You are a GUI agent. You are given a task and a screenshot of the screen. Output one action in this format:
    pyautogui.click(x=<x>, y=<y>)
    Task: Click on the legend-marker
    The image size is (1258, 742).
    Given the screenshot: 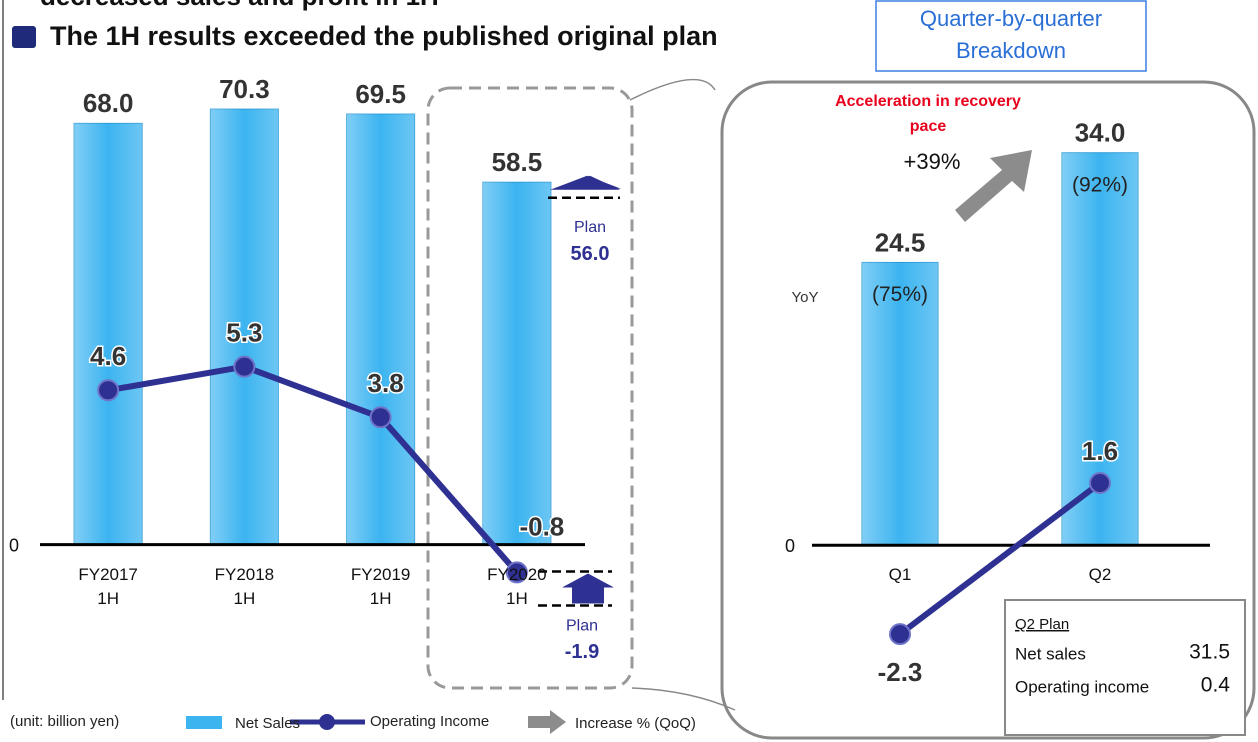 What is the action you would take?
    pyautogui.click(x=327, y=722)
    